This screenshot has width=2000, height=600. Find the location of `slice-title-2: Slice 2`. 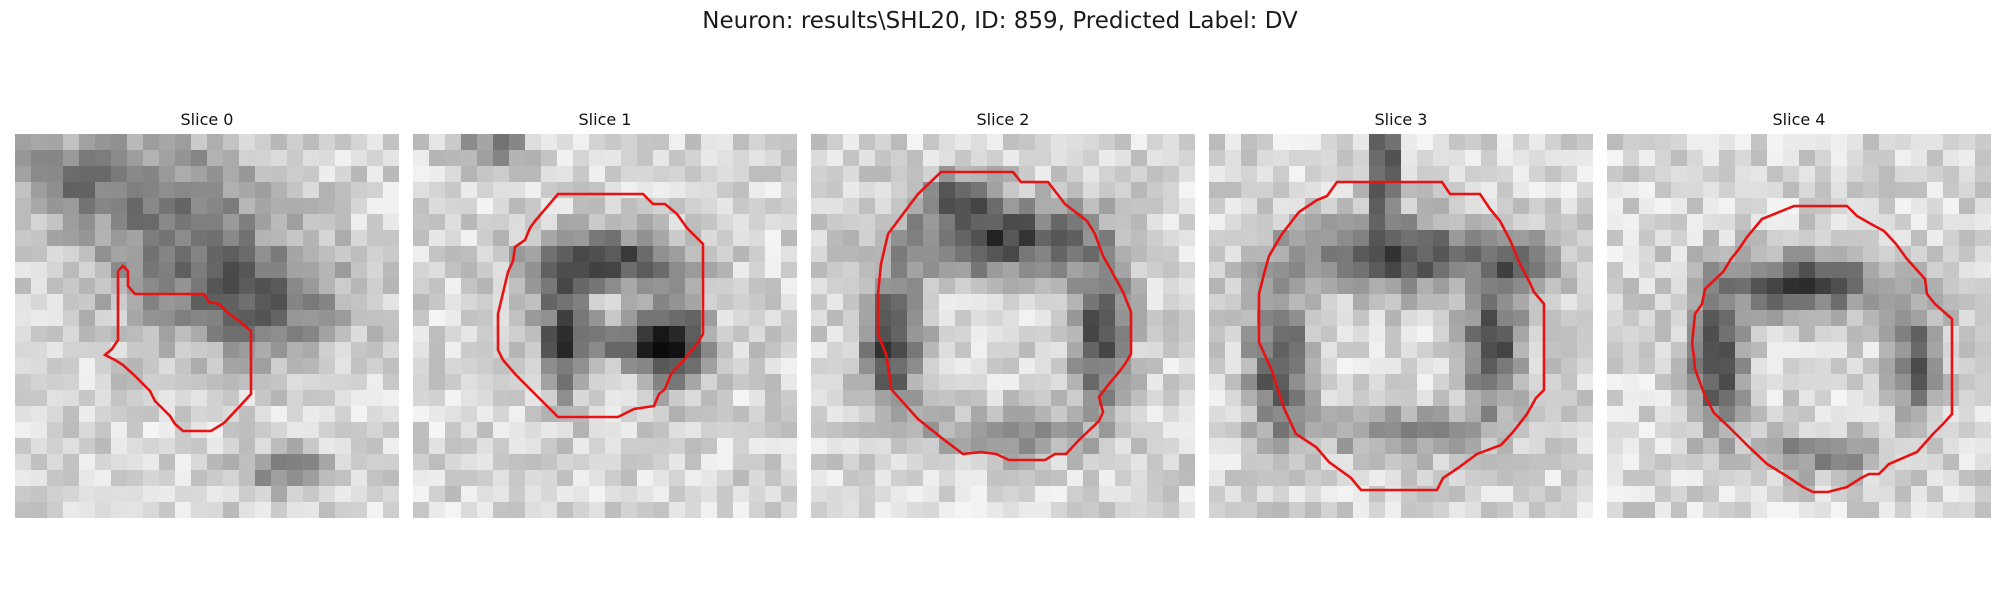

slice-title-2: Slice 2 is located at coordinates (1003, 119).